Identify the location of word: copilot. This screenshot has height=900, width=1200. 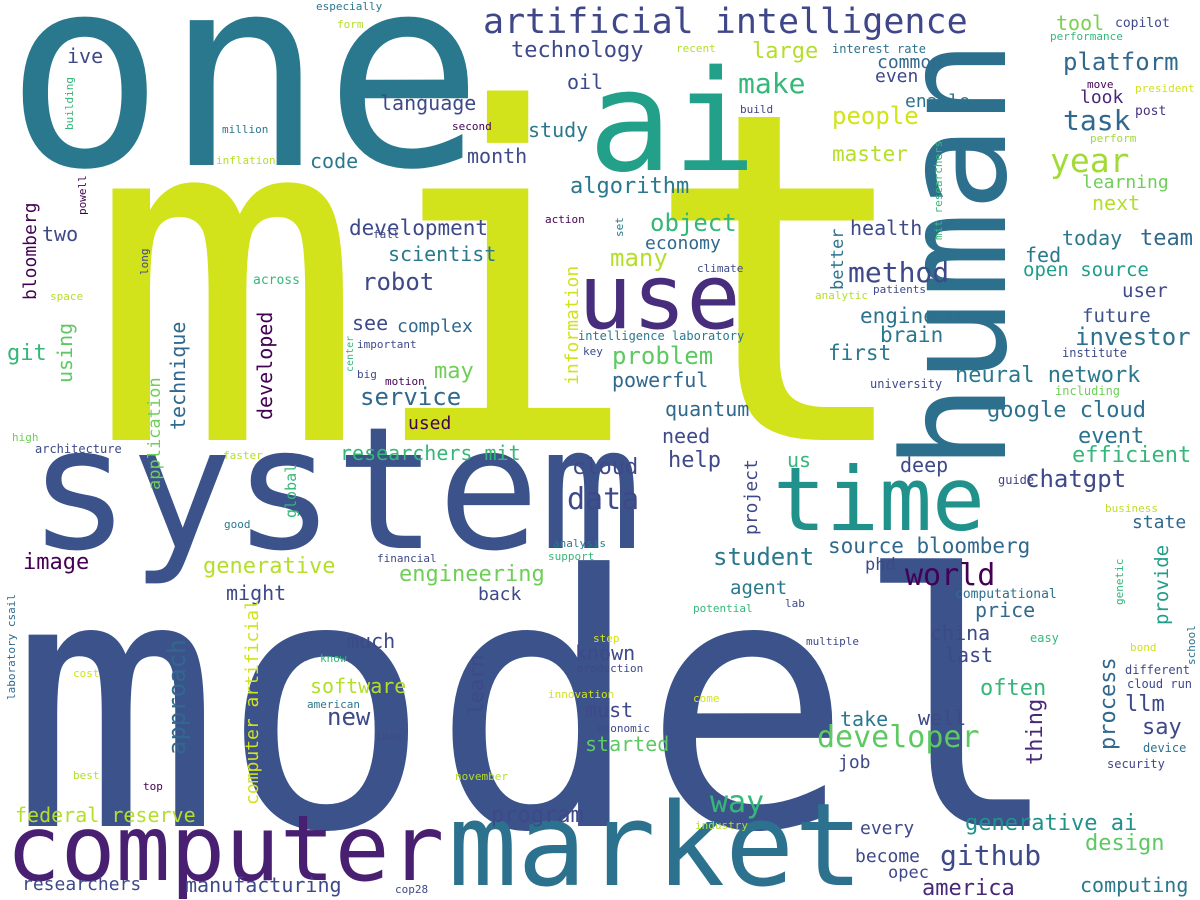
(1142, 23).